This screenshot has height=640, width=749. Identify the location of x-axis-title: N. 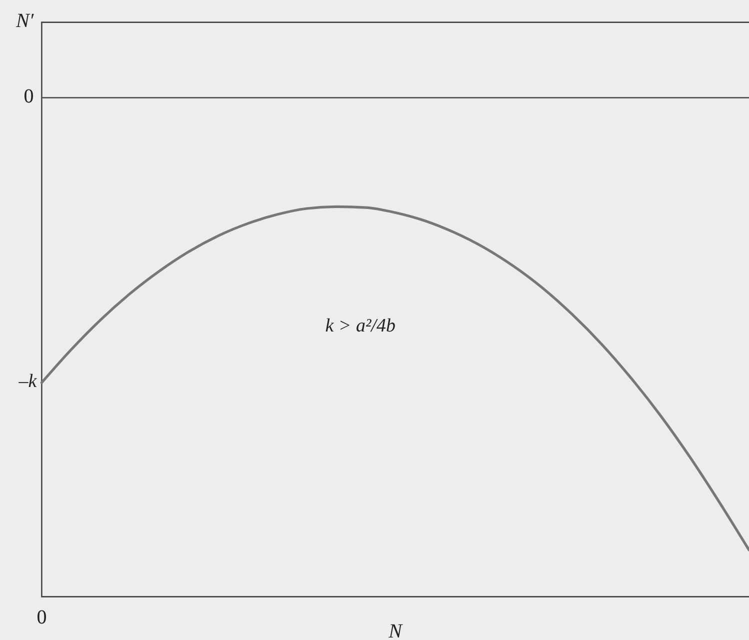
(396, 630).